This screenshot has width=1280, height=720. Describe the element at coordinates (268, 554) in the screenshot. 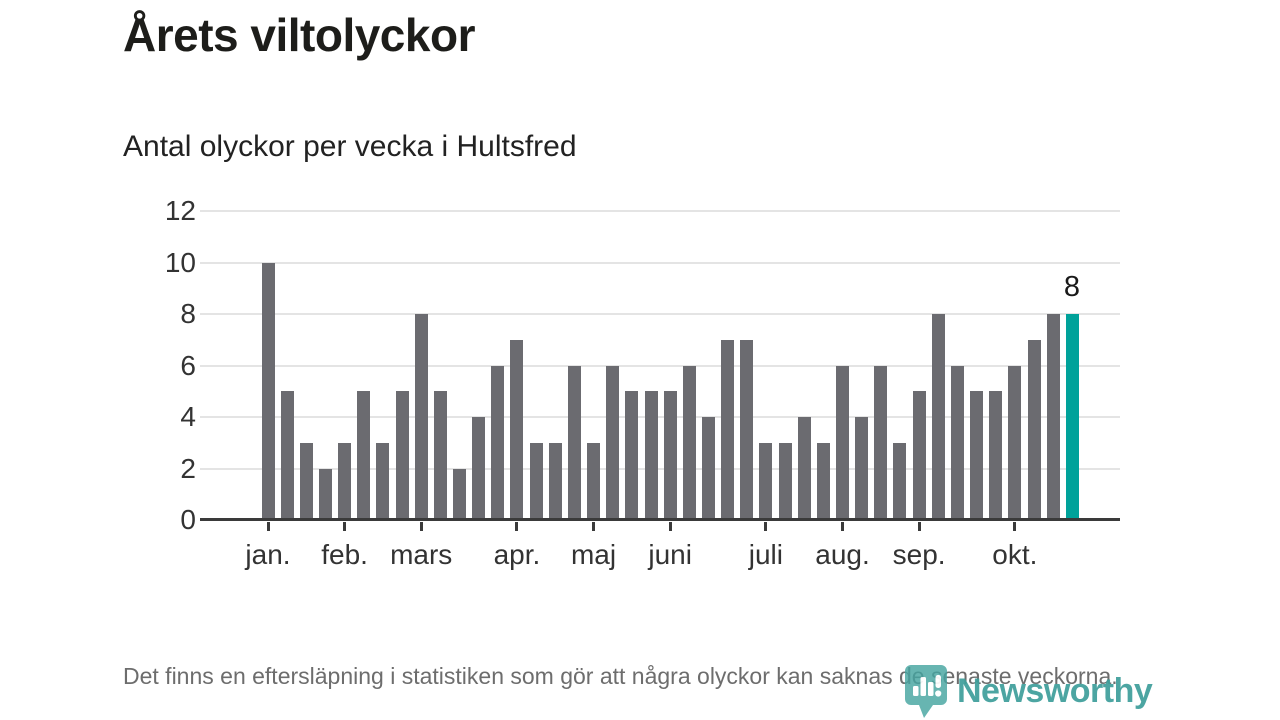

I see `x-tick-label: jan.` at that location.